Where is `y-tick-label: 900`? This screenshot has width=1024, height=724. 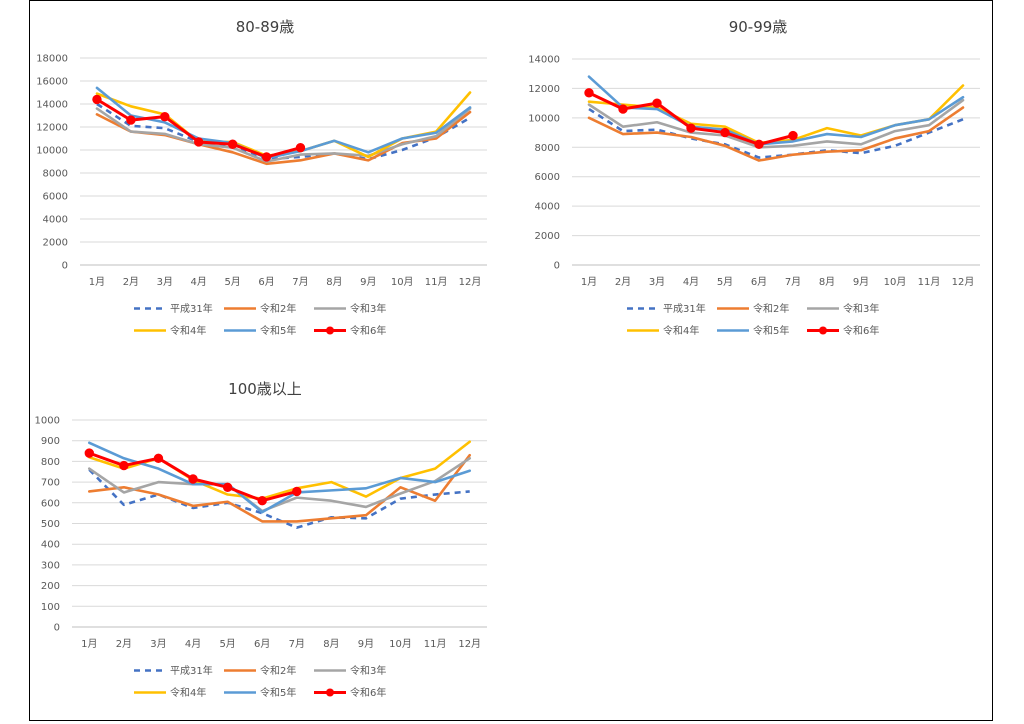
y-tick-label: 900 is located at coordinates (50, 441).